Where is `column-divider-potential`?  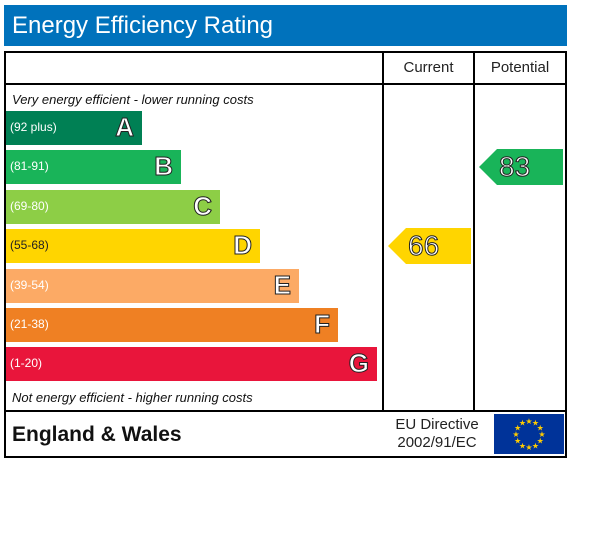
column-divider-potential is located at coordinates (474, 231).